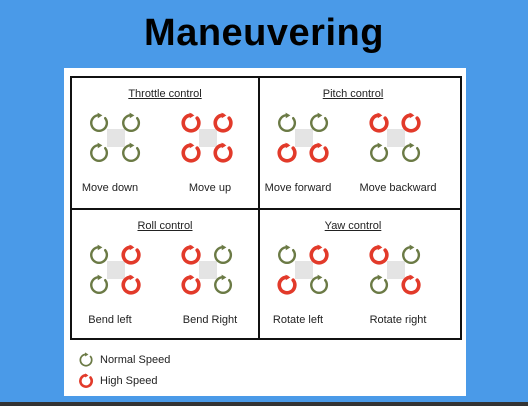 The image size is (528, 406). What do you see at coordinates (398, 188) in the screenshot?
I see `config-caption: Move backward` at bounding box center [398, 188].